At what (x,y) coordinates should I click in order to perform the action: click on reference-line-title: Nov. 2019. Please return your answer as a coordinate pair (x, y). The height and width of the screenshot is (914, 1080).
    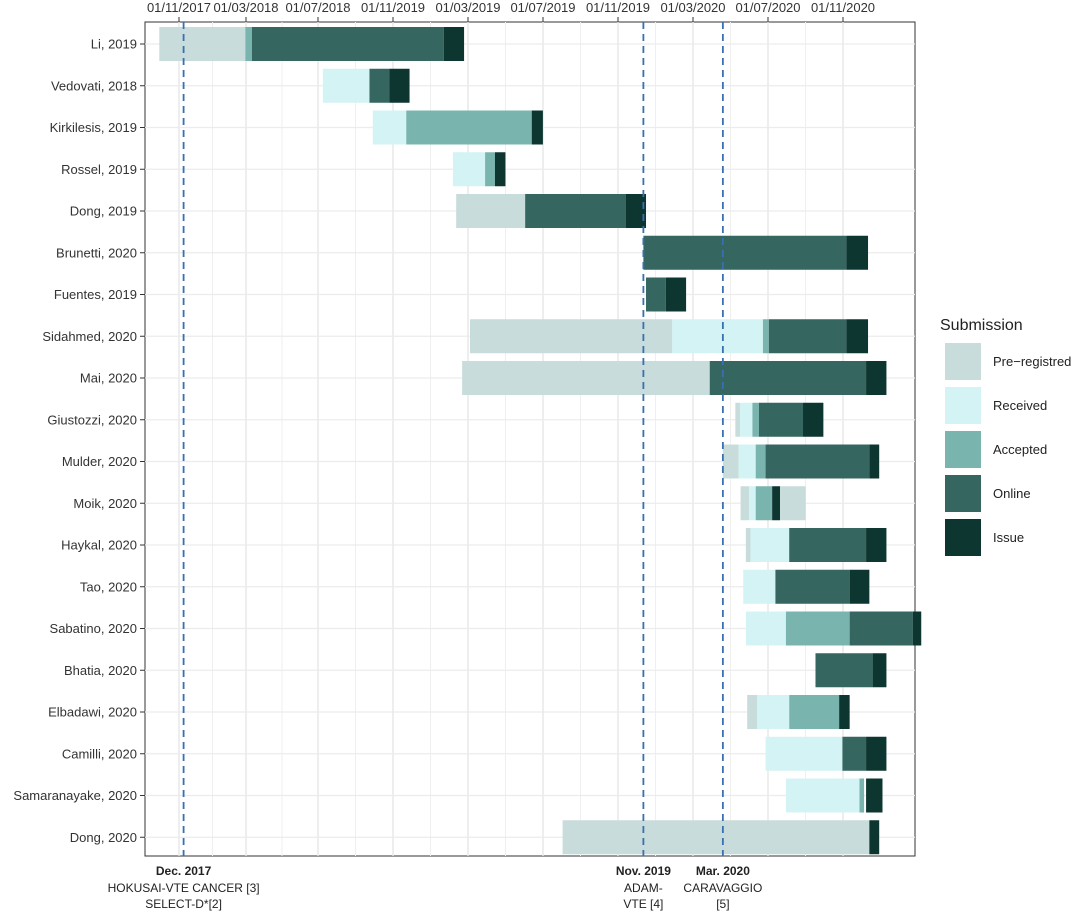
    Looking at the image, I should click on (643, 871).